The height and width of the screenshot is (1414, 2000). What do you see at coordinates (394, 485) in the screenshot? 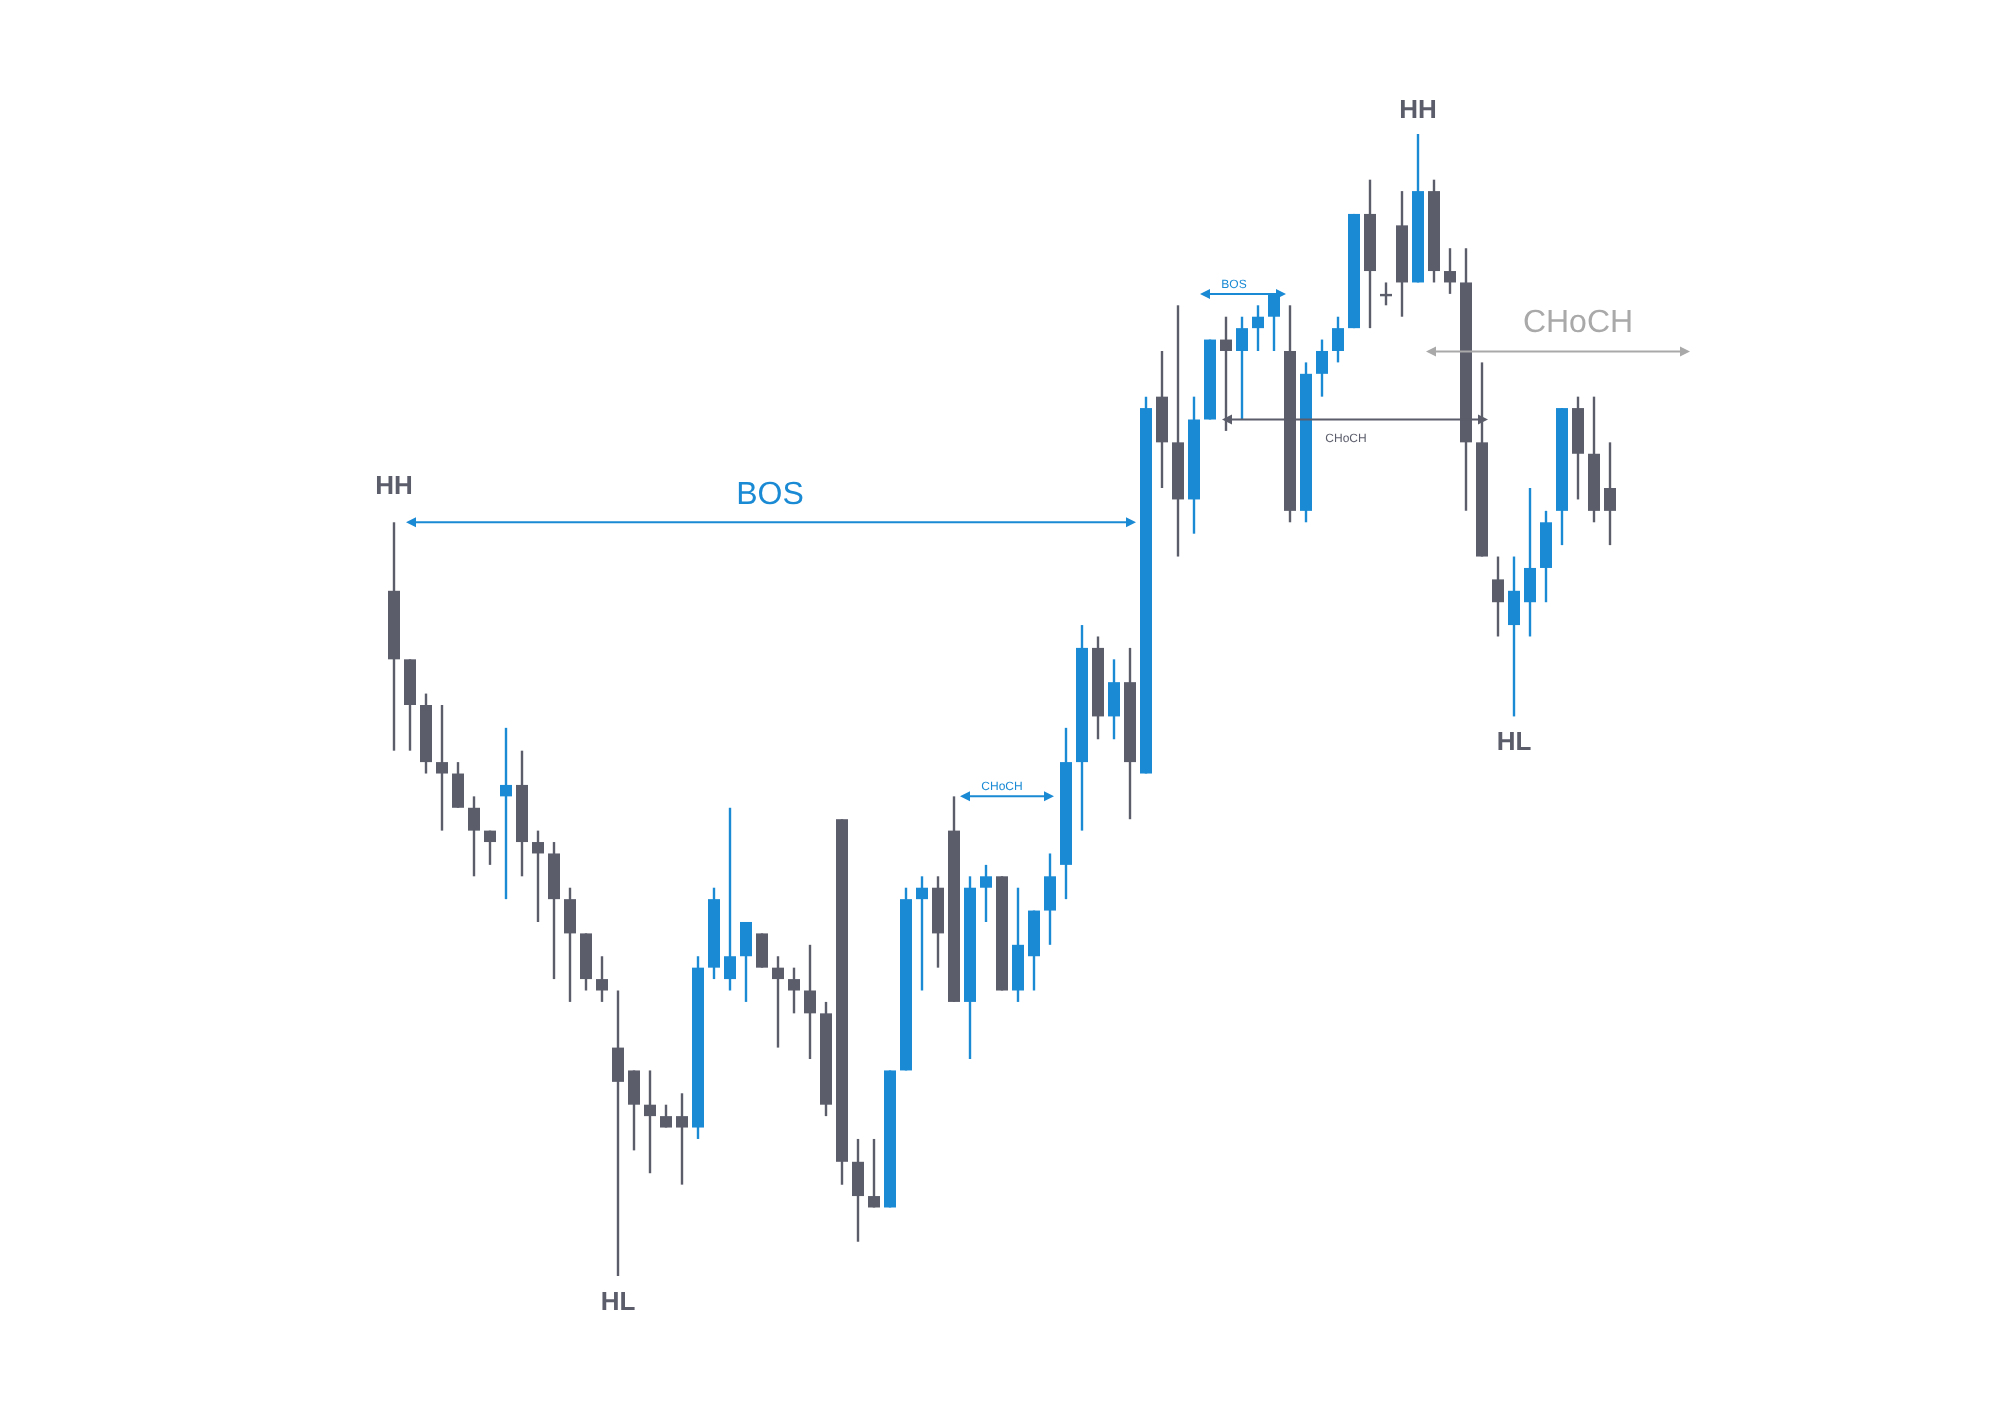
I see `annotation: HH` at bounding box center [394, 485].